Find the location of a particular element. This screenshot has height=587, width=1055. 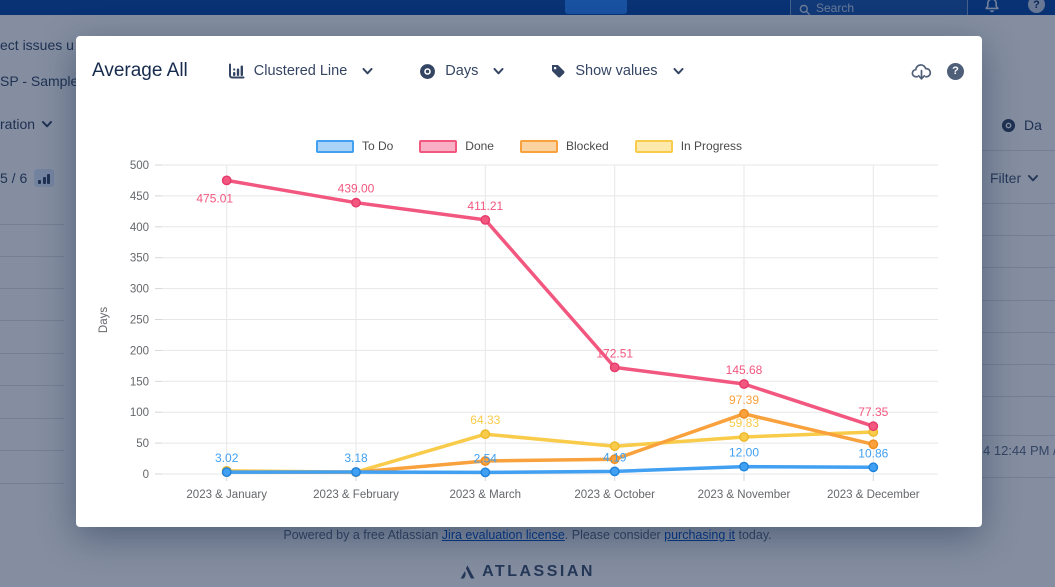

chart-legend: To Do Done Blocked In Progress is located at coordinates (529, 146).